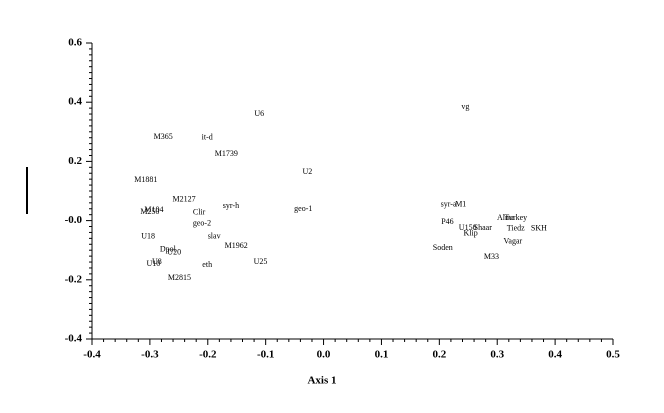 This screenshot has width=664, height=413. Describe the element at coordinates (539, 228) in the screenshot. I see `point-label: SKH` at that location.